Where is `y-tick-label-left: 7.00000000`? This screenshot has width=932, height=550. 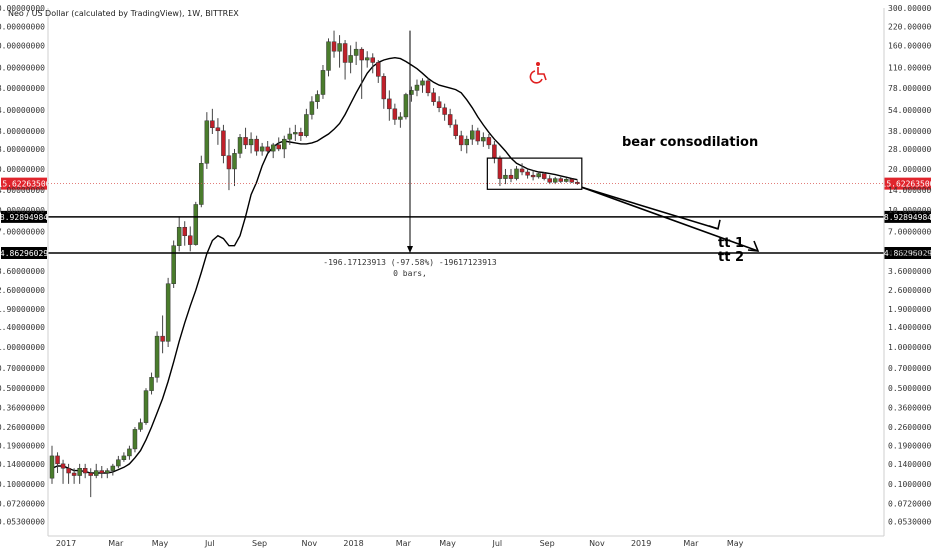
y-tick-label-left: 7.00000000 is located at coordinates (22, 231).